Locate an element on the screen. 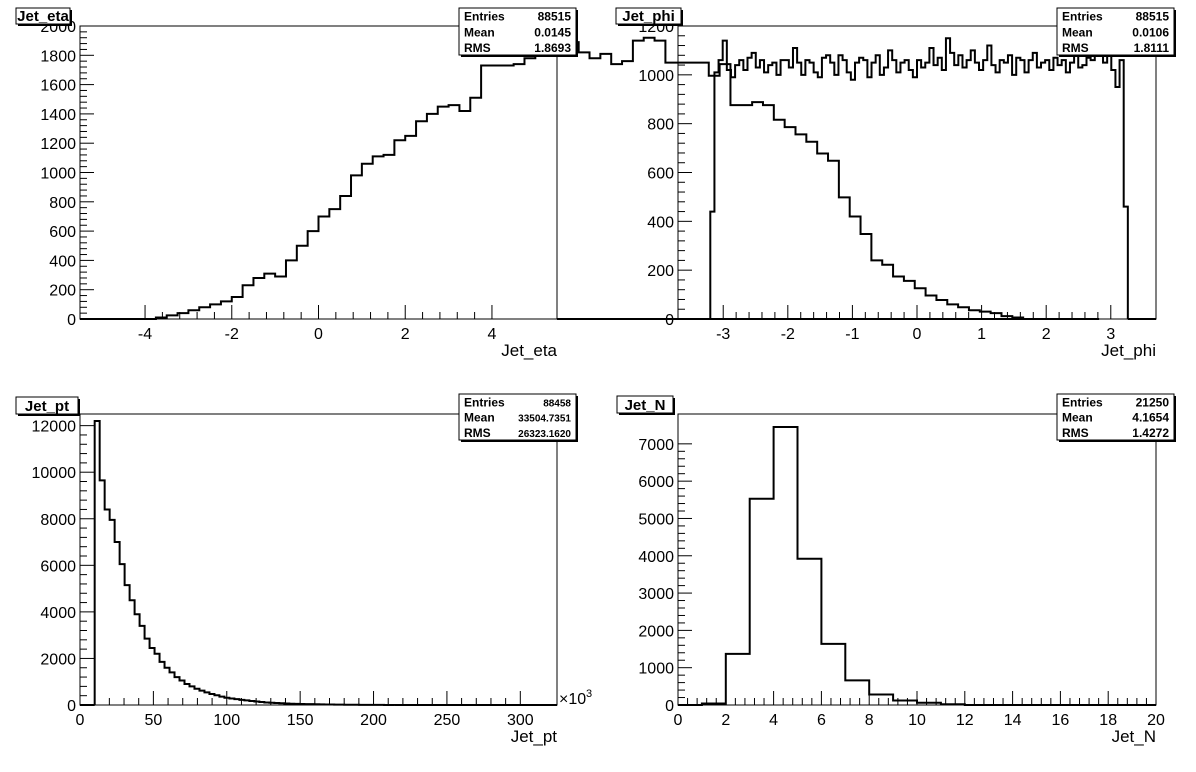 The height and width of the screenshot is (772, 1196). y-tick-label: 1000 is located at coordinates (656, 669).